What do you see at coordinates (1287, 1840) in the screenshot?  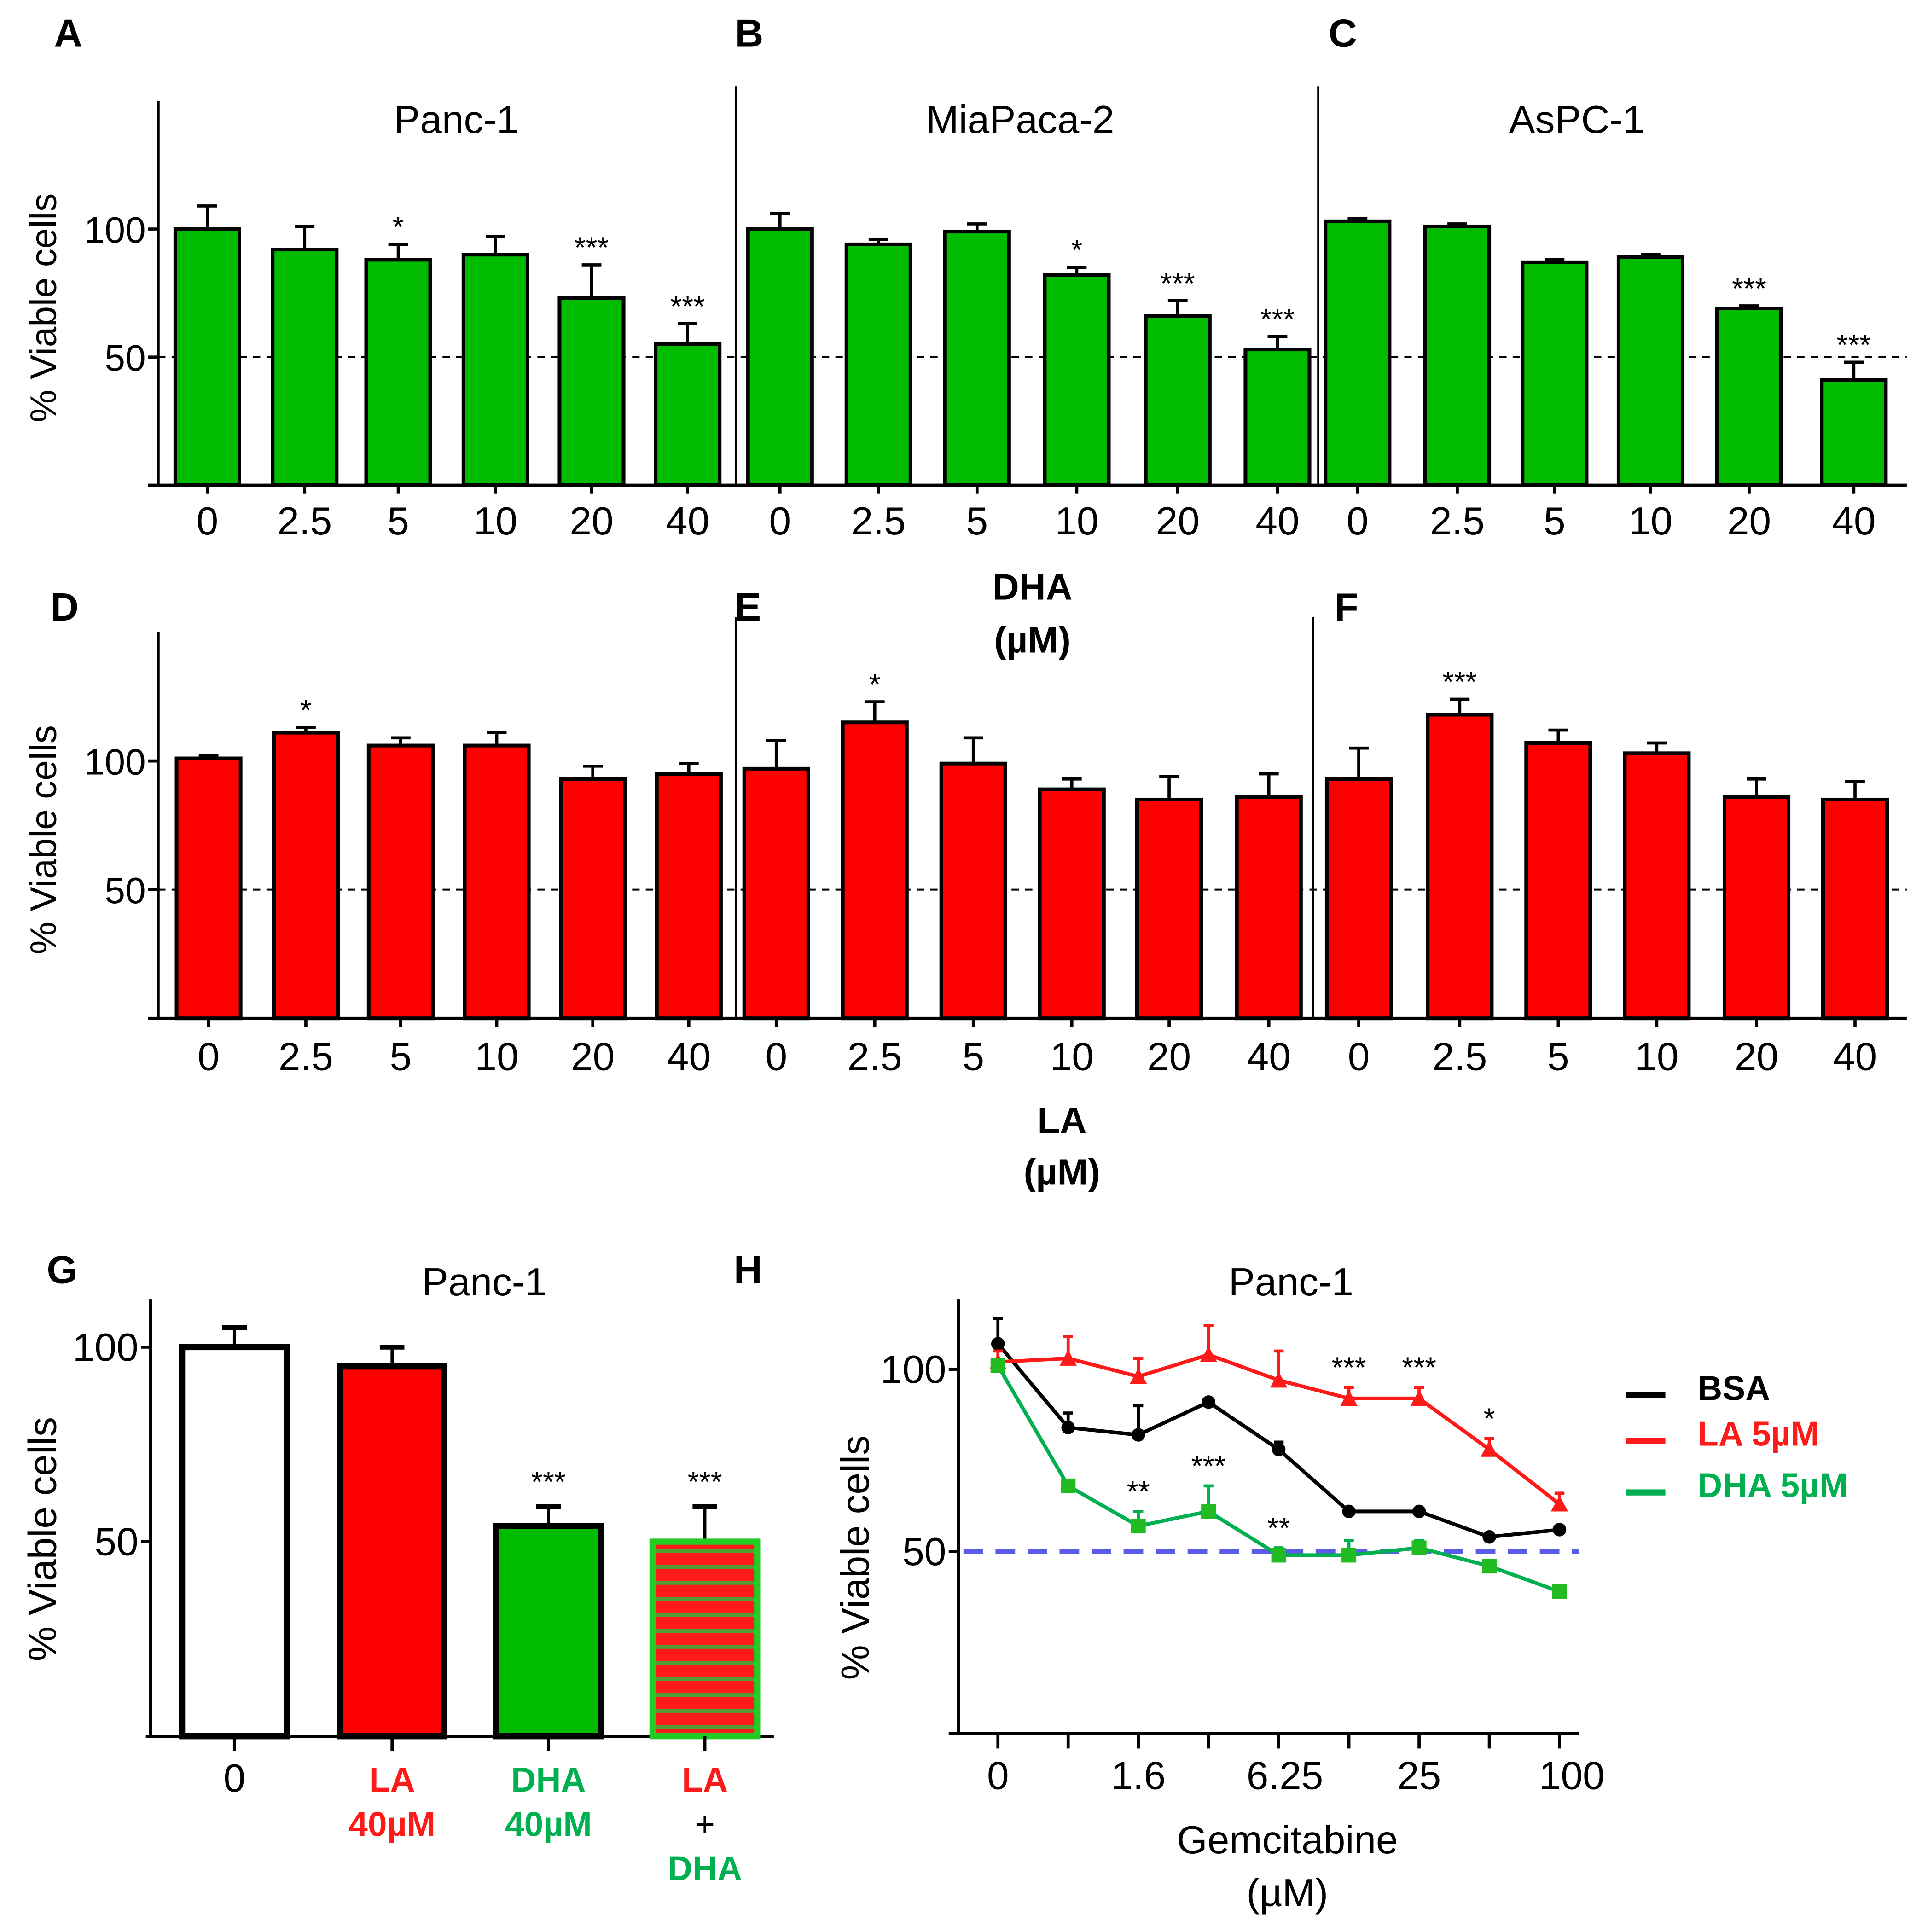 I see `x-axis-label: Gemcitabine` at bounding box center [1287, 1840].